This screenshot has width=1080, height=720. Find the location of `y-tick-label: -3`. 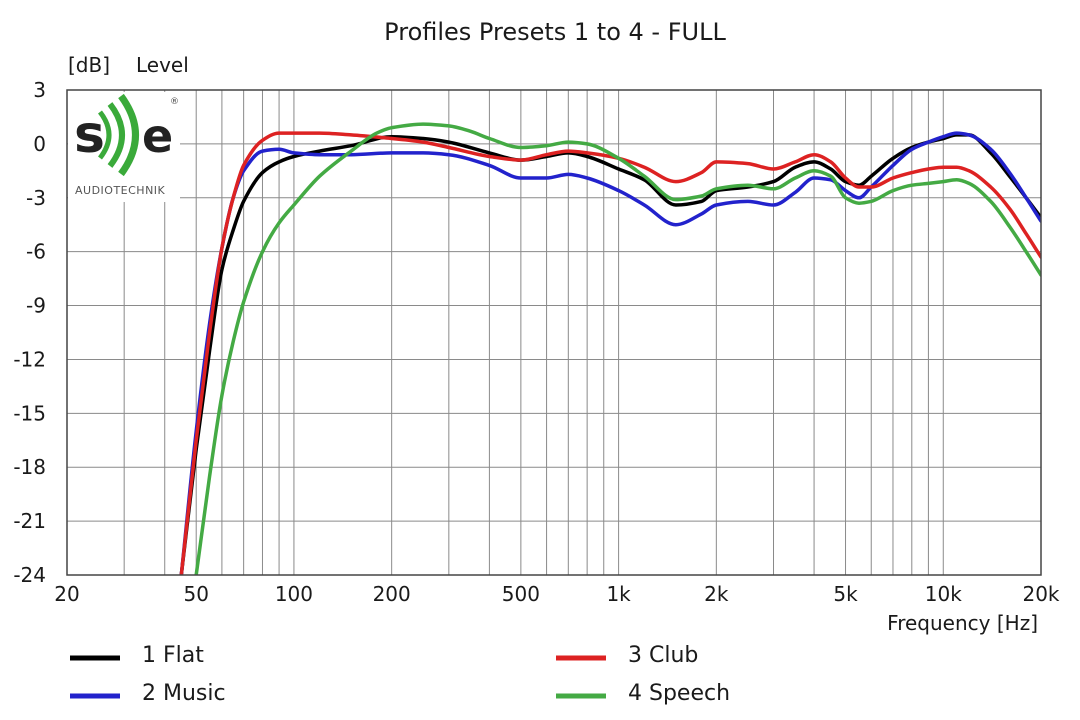

y-tick-label: -3 is located at coordinates (36, 198).